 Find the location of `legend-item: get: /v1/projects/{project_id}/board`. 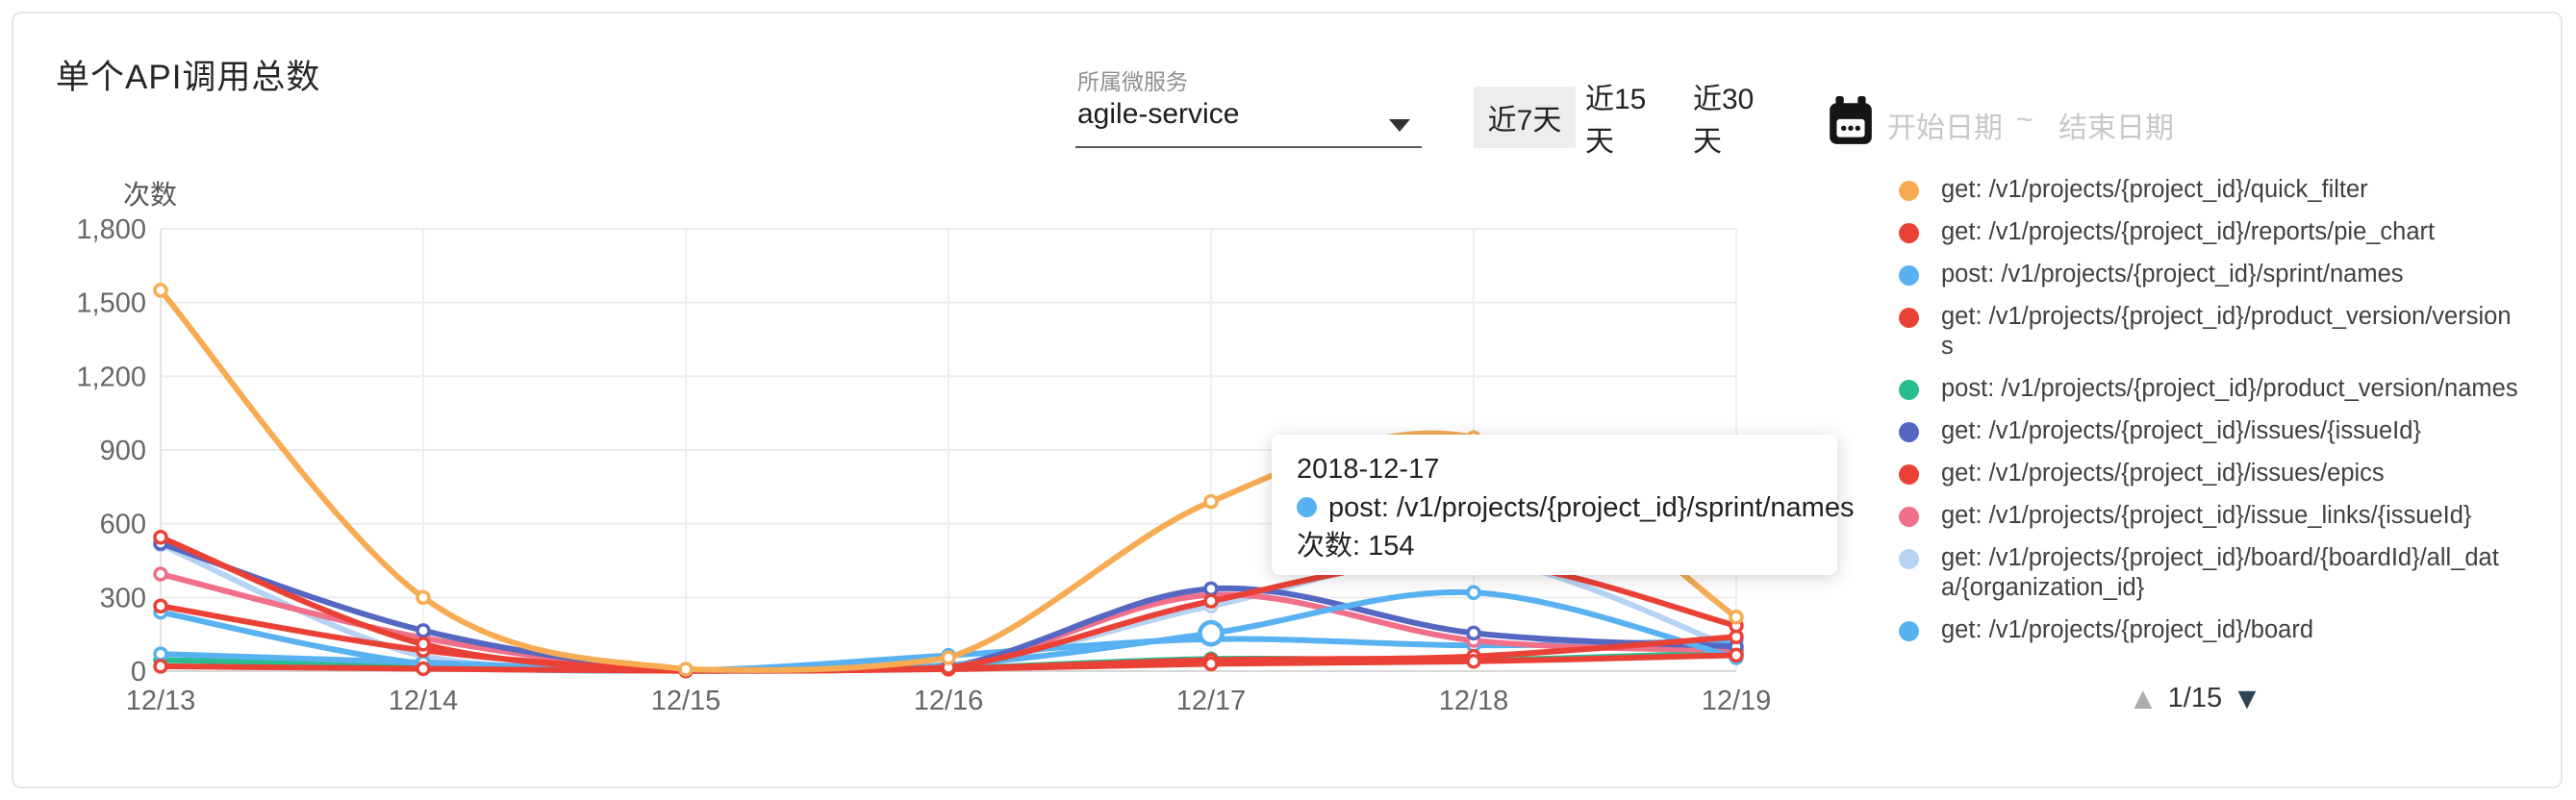

legend-item: get: /v1/projects/{project_id}/board is located at coordinates (2212, 630).